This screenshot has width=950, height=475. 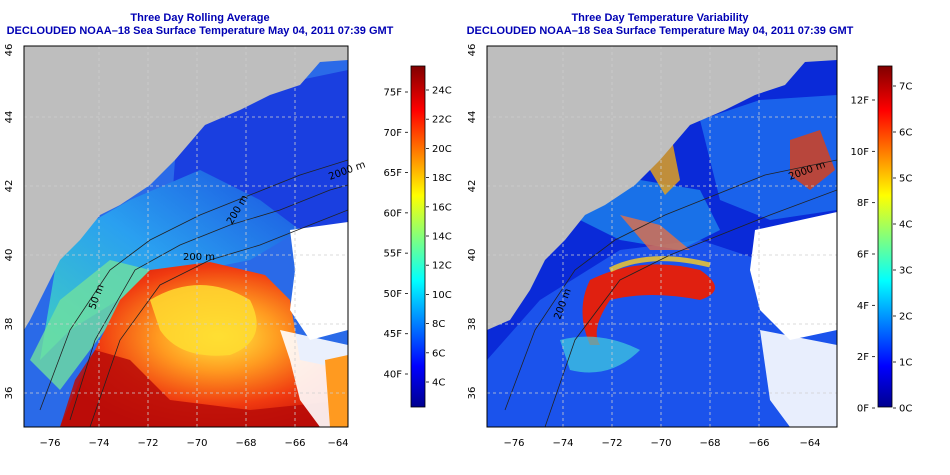 I want to click on right-cb-fahrenheit-0: 12F, so click(x=860, y=101).